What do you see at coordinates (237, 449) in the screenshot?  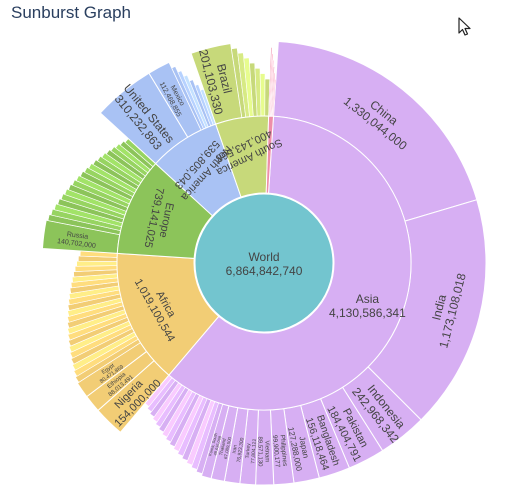 I see `slice-label-iran: Iran76,923,300` at bounding box center [237, 449].